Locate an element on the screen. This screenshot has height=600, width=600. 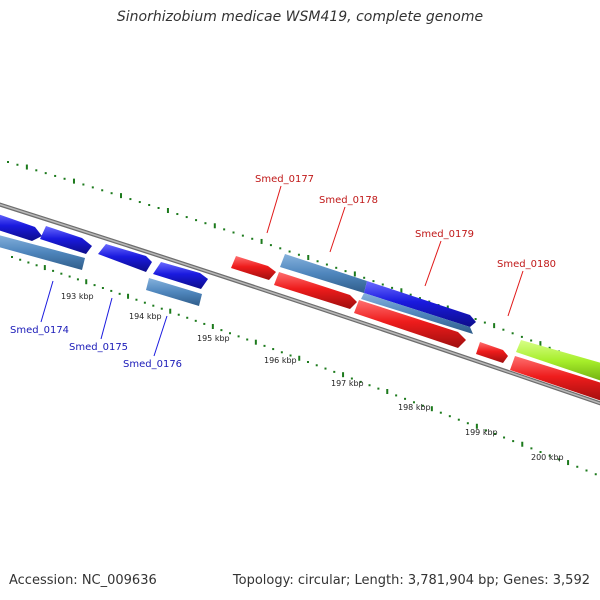
gene-label-smed-0177: Smed_0177 is located at coordinates (284, 179).